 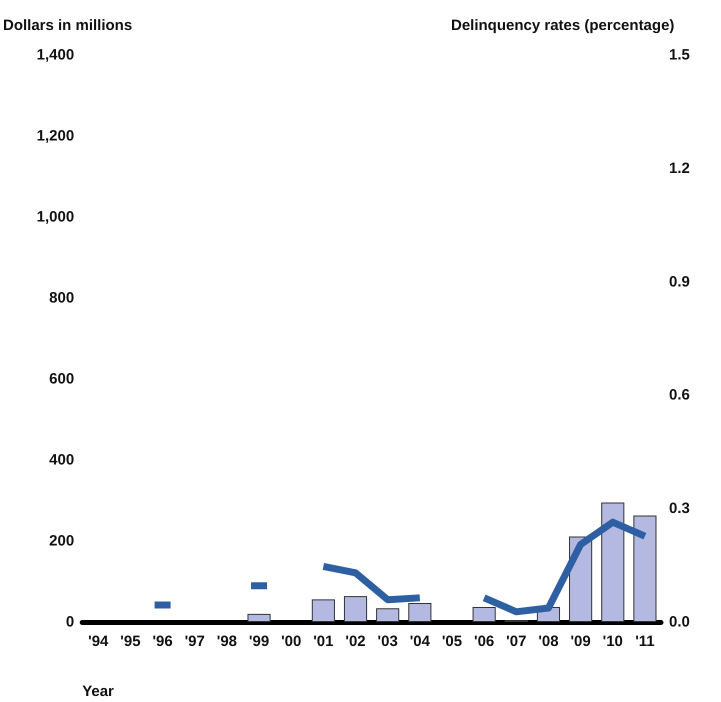 What do you see at coordinates (61, 541) in the screenshot?
I see `y-tick-label: 200` at bounding box center [61, 541].